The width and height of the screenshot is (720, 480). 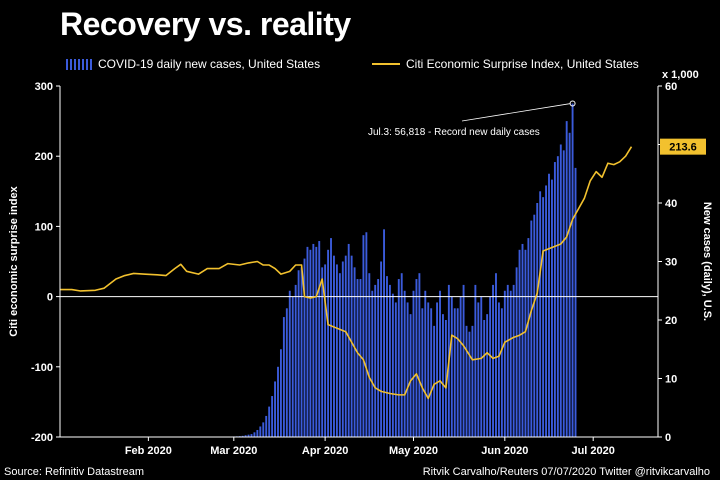 I want to click on x-tick-label: Mar 2020, so click(x=233, y=451).